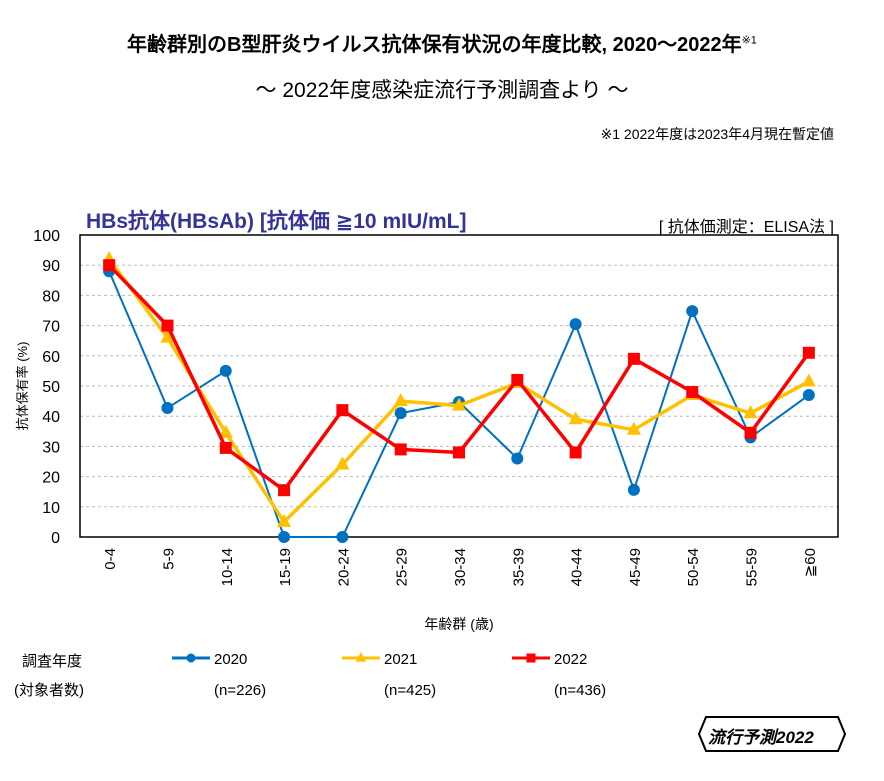 This screenshot has width=884, height=781. I want to click on y-axis-label: 抗体保有率 (%), so click(22, 386).